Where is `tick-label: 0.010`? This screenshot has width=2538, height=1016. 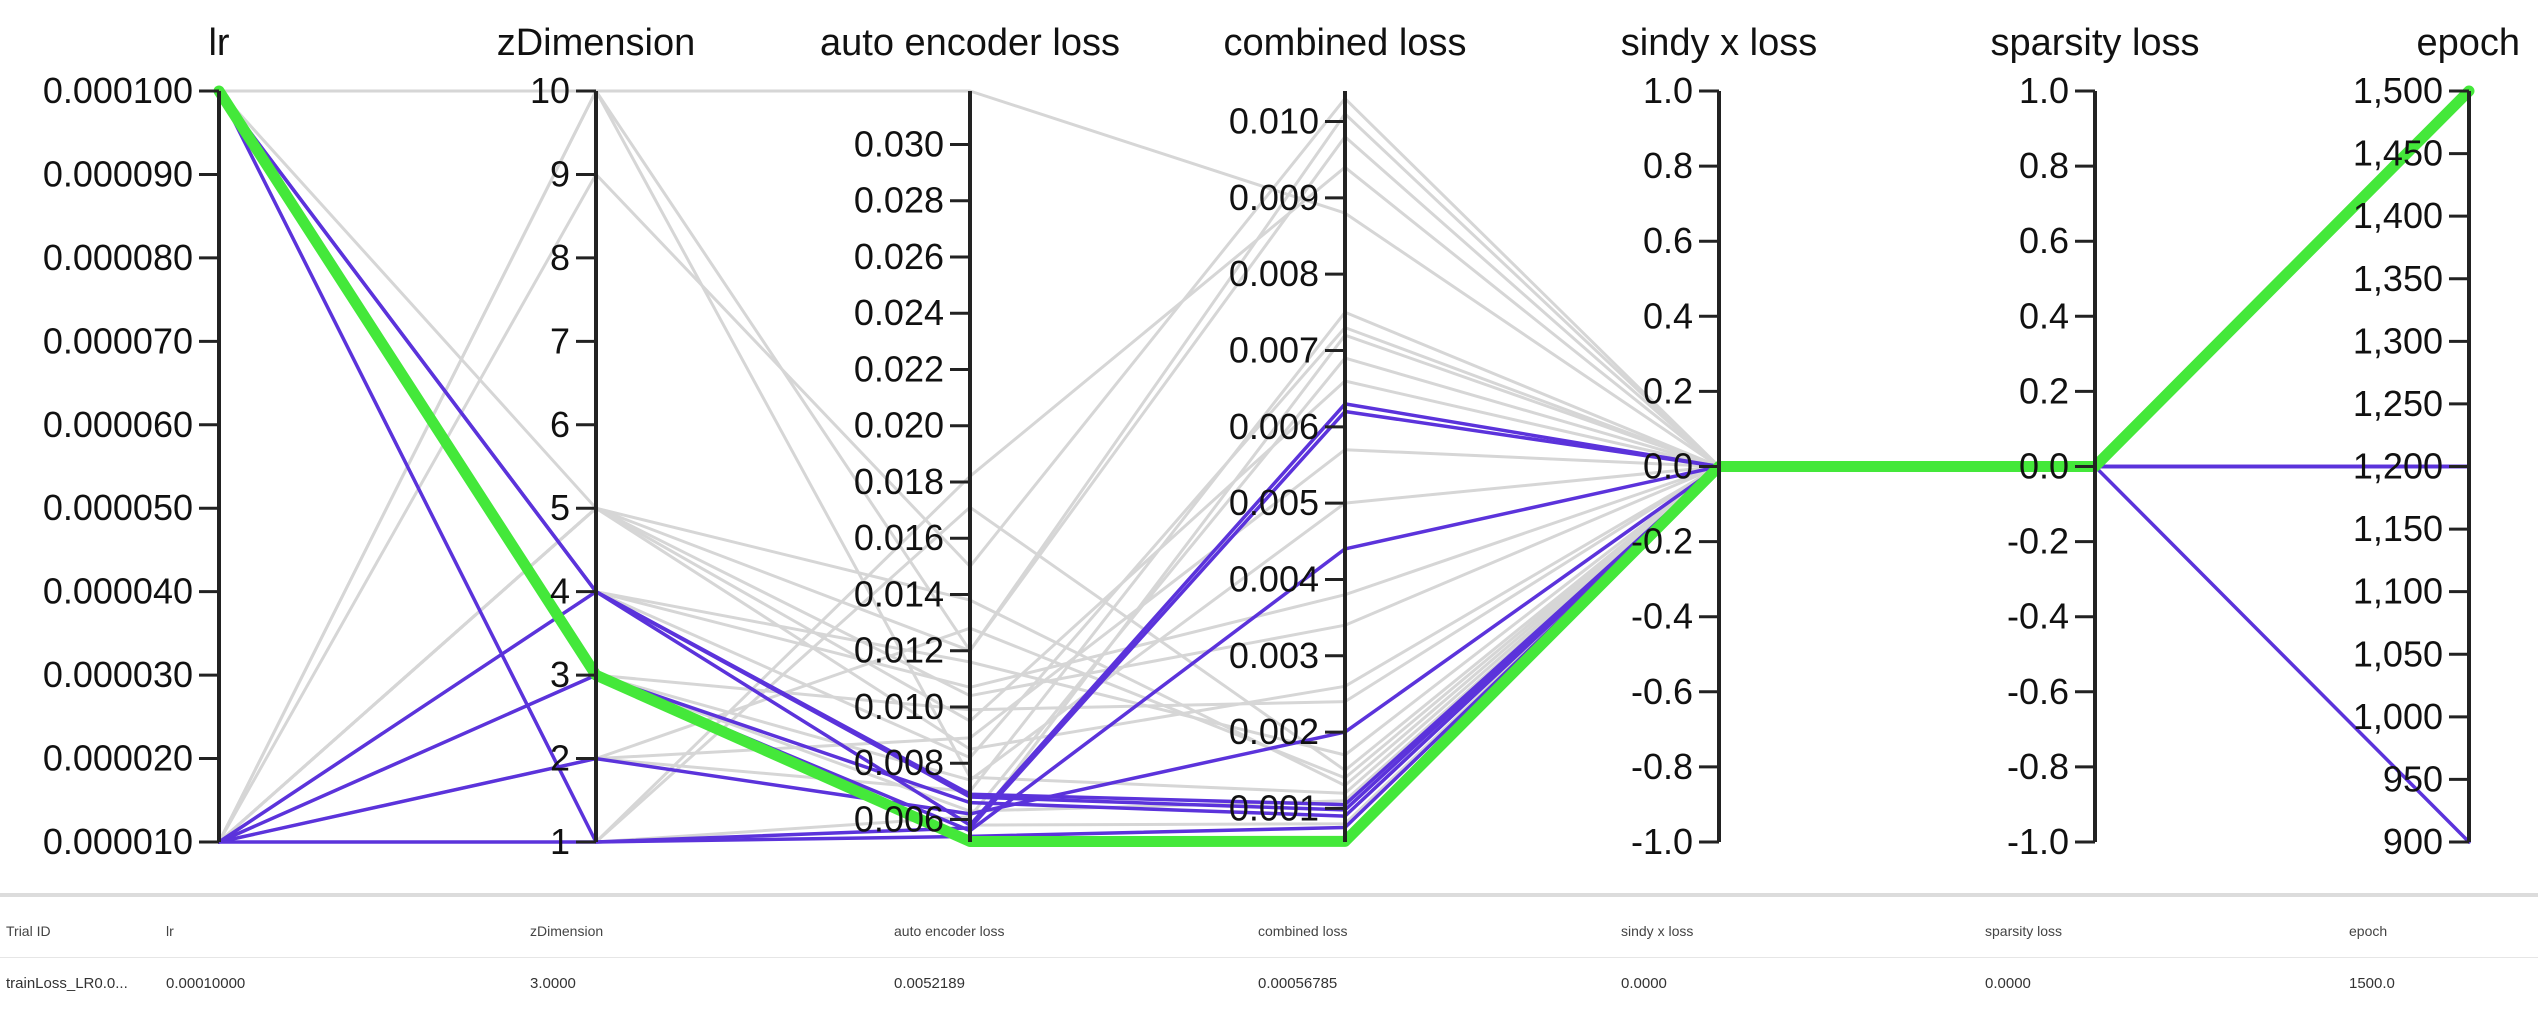 tick-label: 0.010 is located at coordinates (899, 706).